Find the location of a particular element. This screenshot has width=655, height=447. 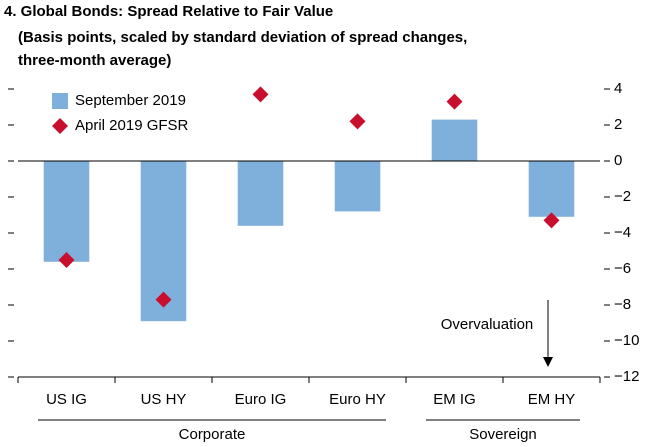

group-label: Corporate is located at coordinates (212, 434).